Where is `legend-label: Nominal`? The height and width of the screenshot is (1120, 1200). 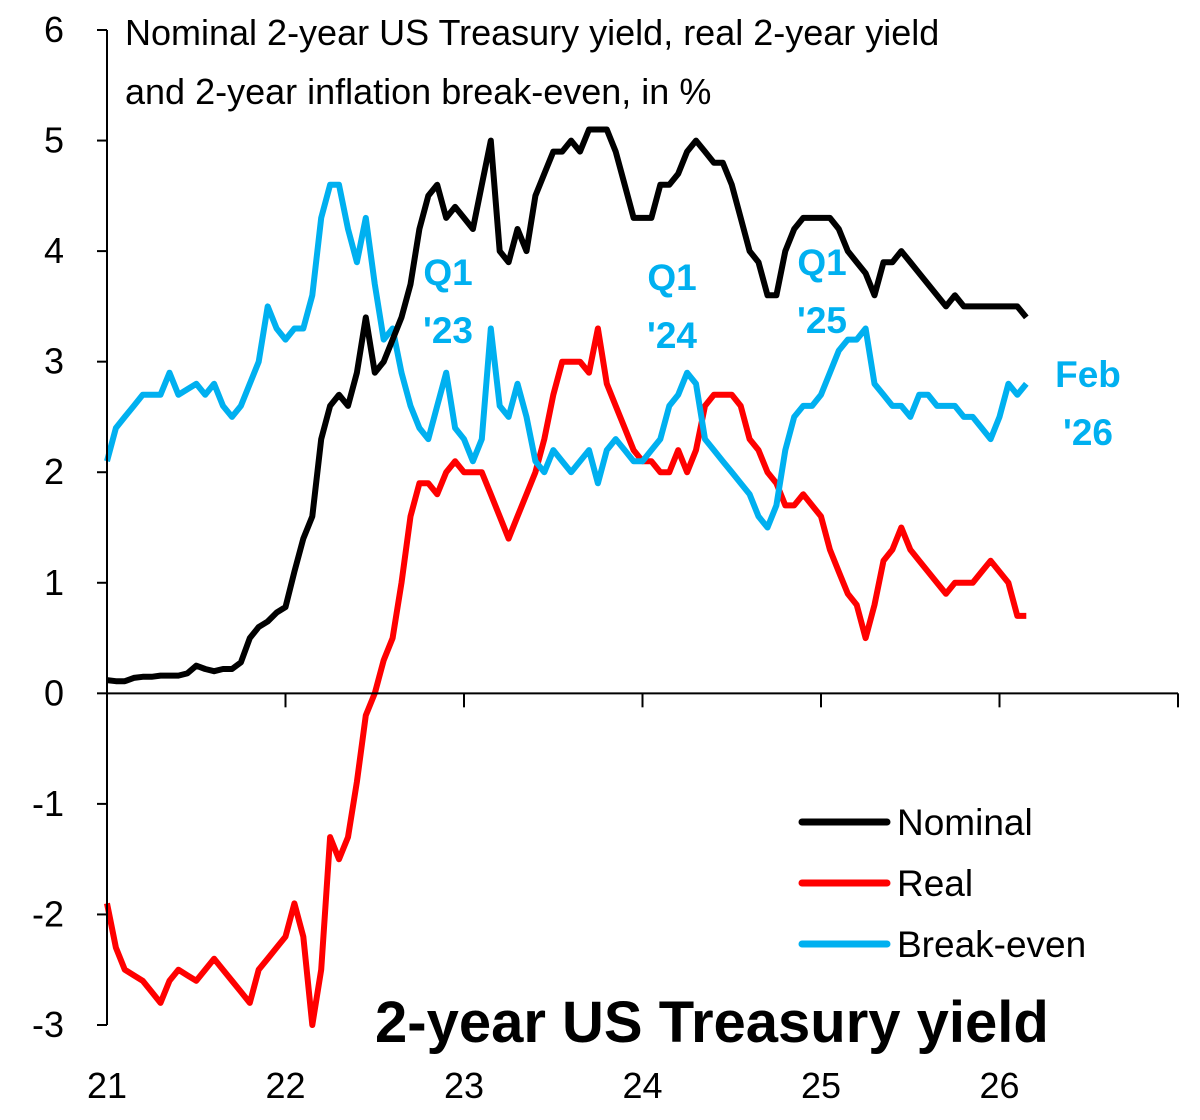 legend-label: Nominal is located at coordinates (965, 822).